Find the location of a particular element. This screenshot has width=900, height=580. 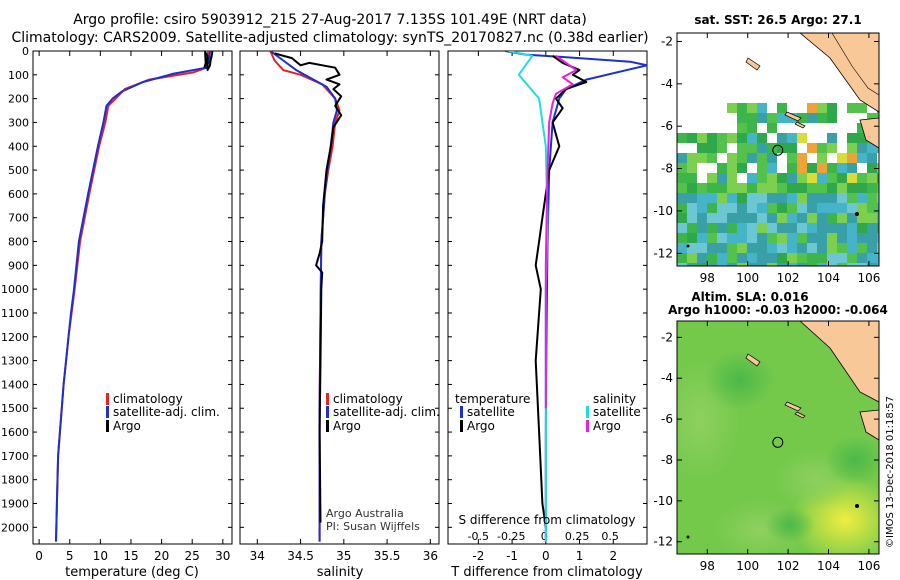

series-line-t-argo is located at coordinates (561, 291).